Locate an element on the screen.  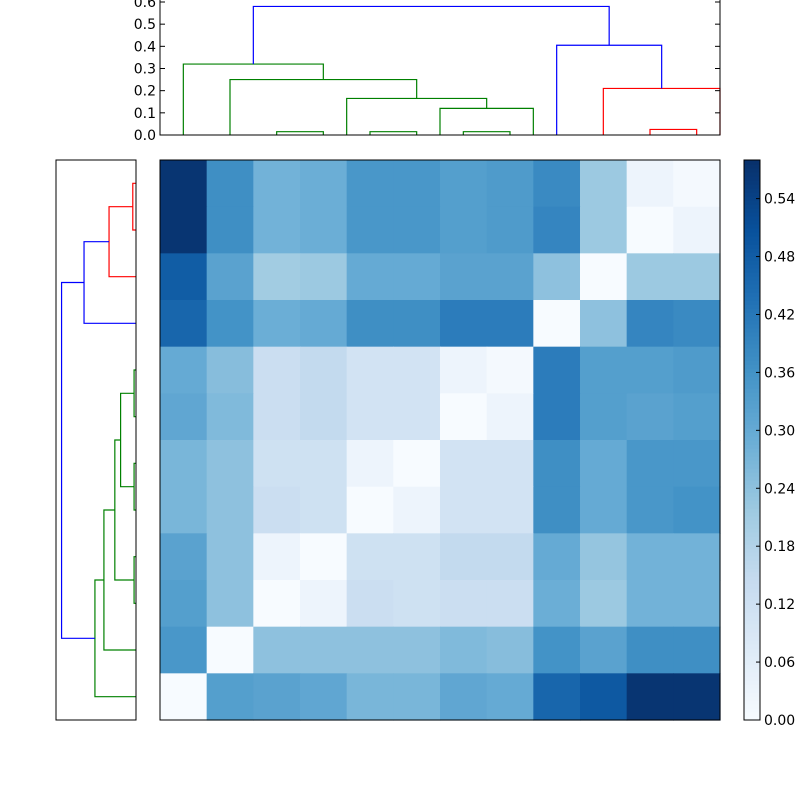
colorbar-tick-label: 0.42 is located at coordinates (779, 315).